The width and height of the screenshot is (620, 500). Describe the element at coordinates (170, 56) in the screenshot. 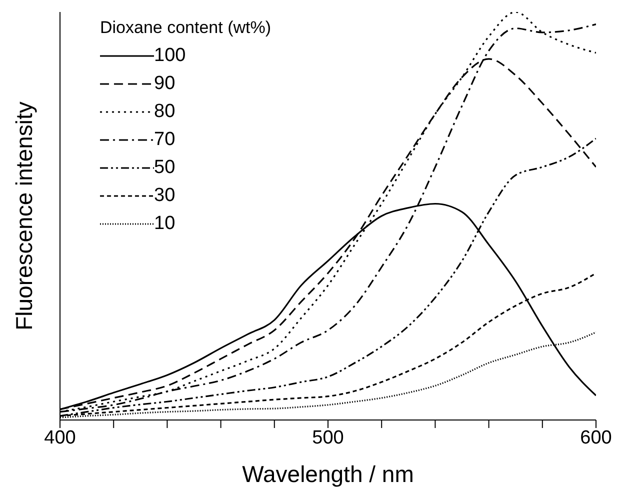

I see `legend-label: 100` at that location.